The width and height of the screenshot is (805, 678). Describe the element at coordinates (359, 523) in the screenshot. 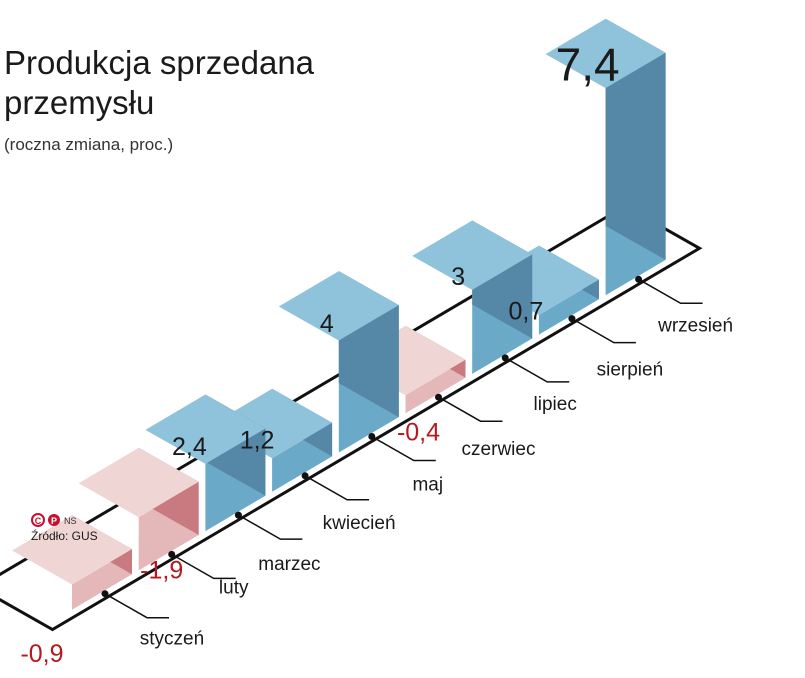

I see `category-label: kwiecień` at that location.